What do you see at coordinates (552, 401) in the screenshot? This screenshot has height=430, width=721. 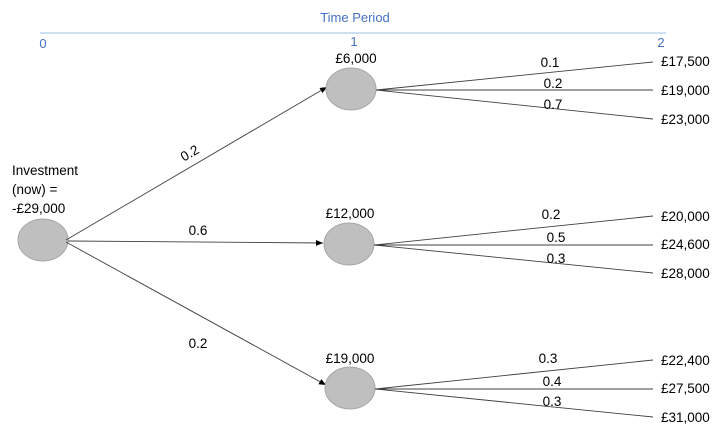 I see `branch-3-outcome-3-probability: 0.3` at bounding box center [552, 401].